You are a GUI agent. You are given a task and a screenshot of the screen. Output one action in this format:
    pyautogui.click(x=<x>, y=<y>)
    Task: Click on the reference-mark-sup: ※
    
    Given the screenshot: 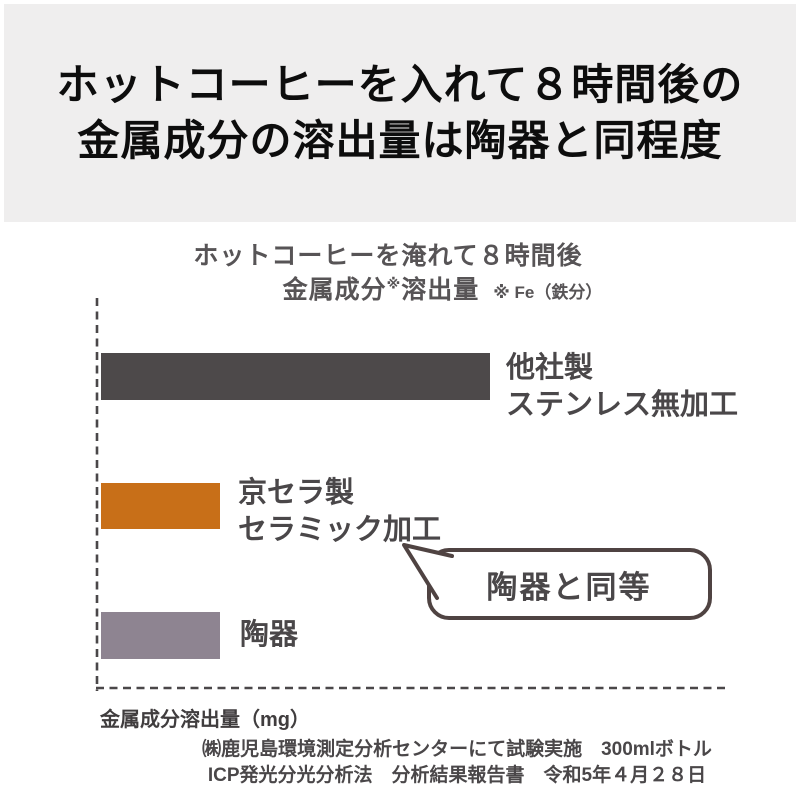 What is the action you would take?
    pyautogui.click(x=394, y=283)
    